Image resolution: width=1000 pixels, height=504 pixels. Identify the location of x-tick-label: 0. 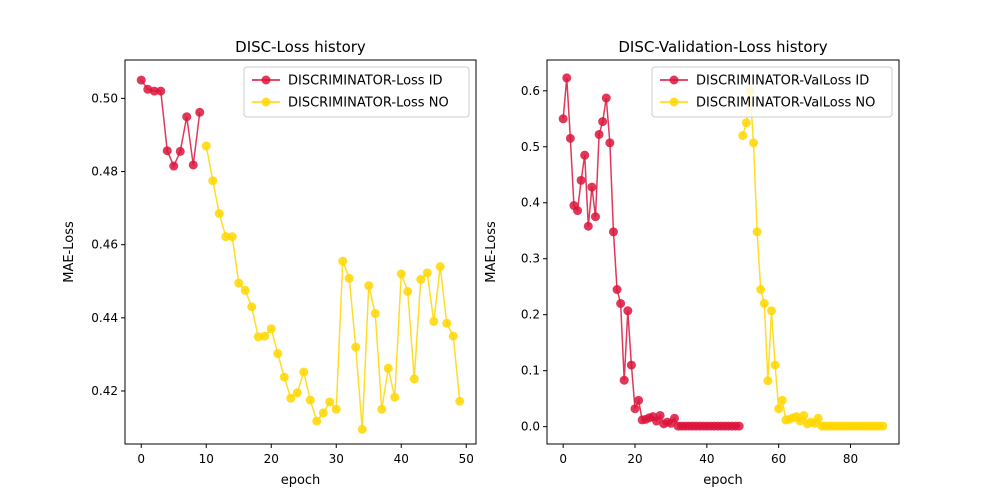
(563, 459).